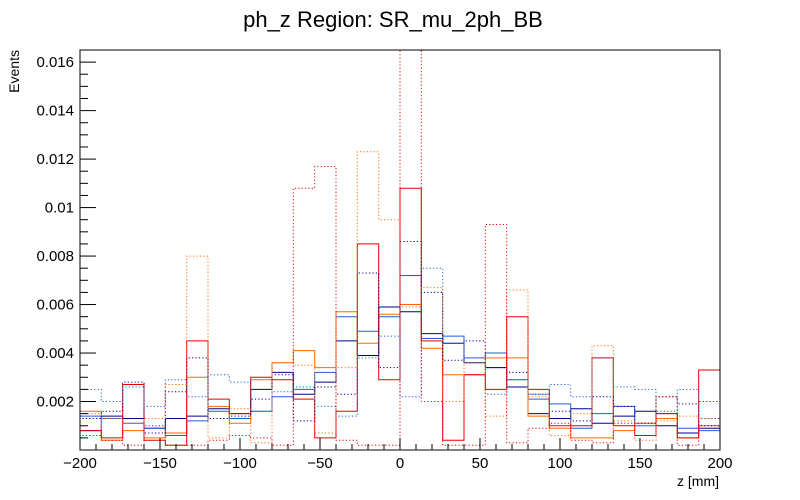 The width and height of the screenshot is (800, 500). Describe the element at coordinates (698, 481) in the screenshot. I see `x-axis-label: z [mm]` at that location.